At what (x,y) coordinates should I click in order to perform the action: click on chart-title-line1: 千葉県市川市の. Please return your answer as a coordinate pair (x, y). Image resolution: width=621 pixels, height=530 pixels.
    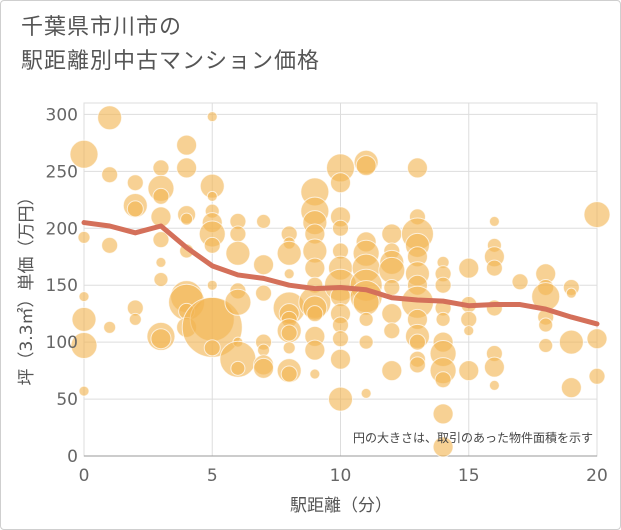
    Looking at the image, I should click on (102, 27).